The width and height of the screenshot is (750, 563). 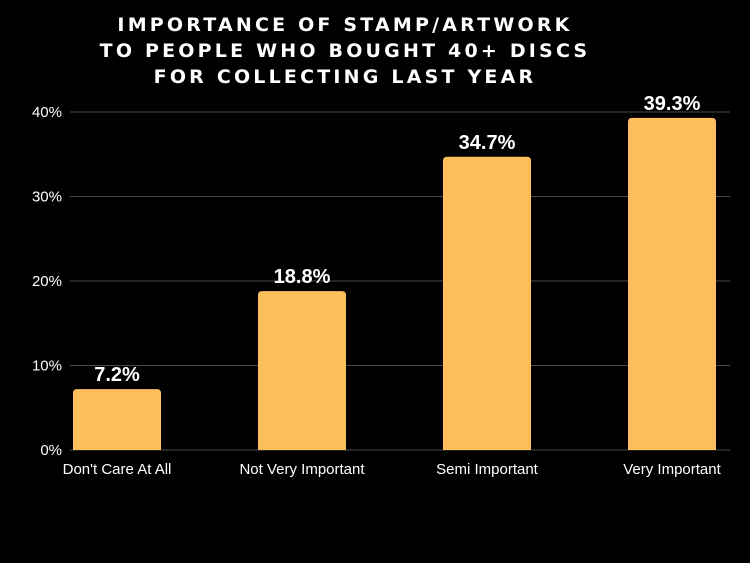 I want to click on x-tick-label: Very Important, so click(x=672, y=469).